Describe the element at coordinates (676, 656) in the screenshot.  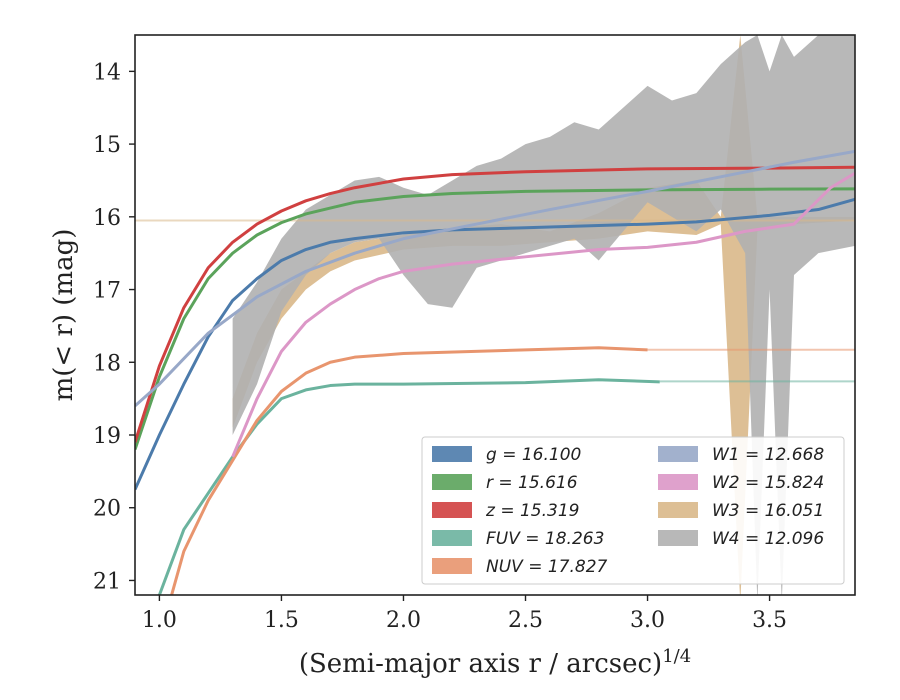
I see `x-axis-label-superscript: 1/4` at that location.